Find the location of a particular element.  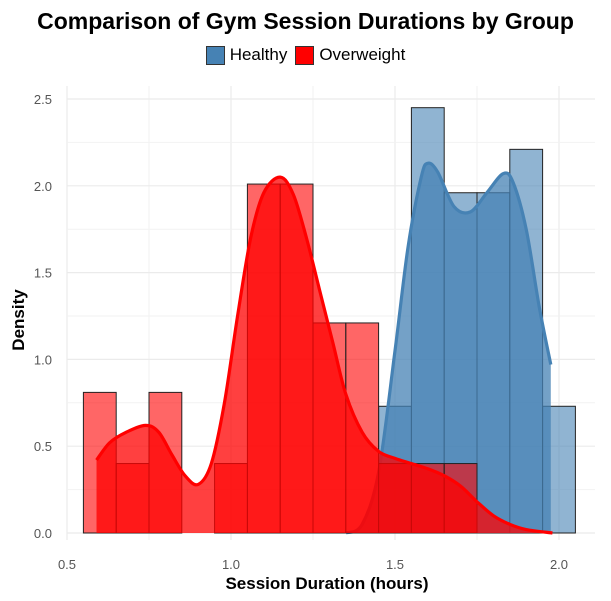

y-axis-title: Density is located at coordinates (18, 320).